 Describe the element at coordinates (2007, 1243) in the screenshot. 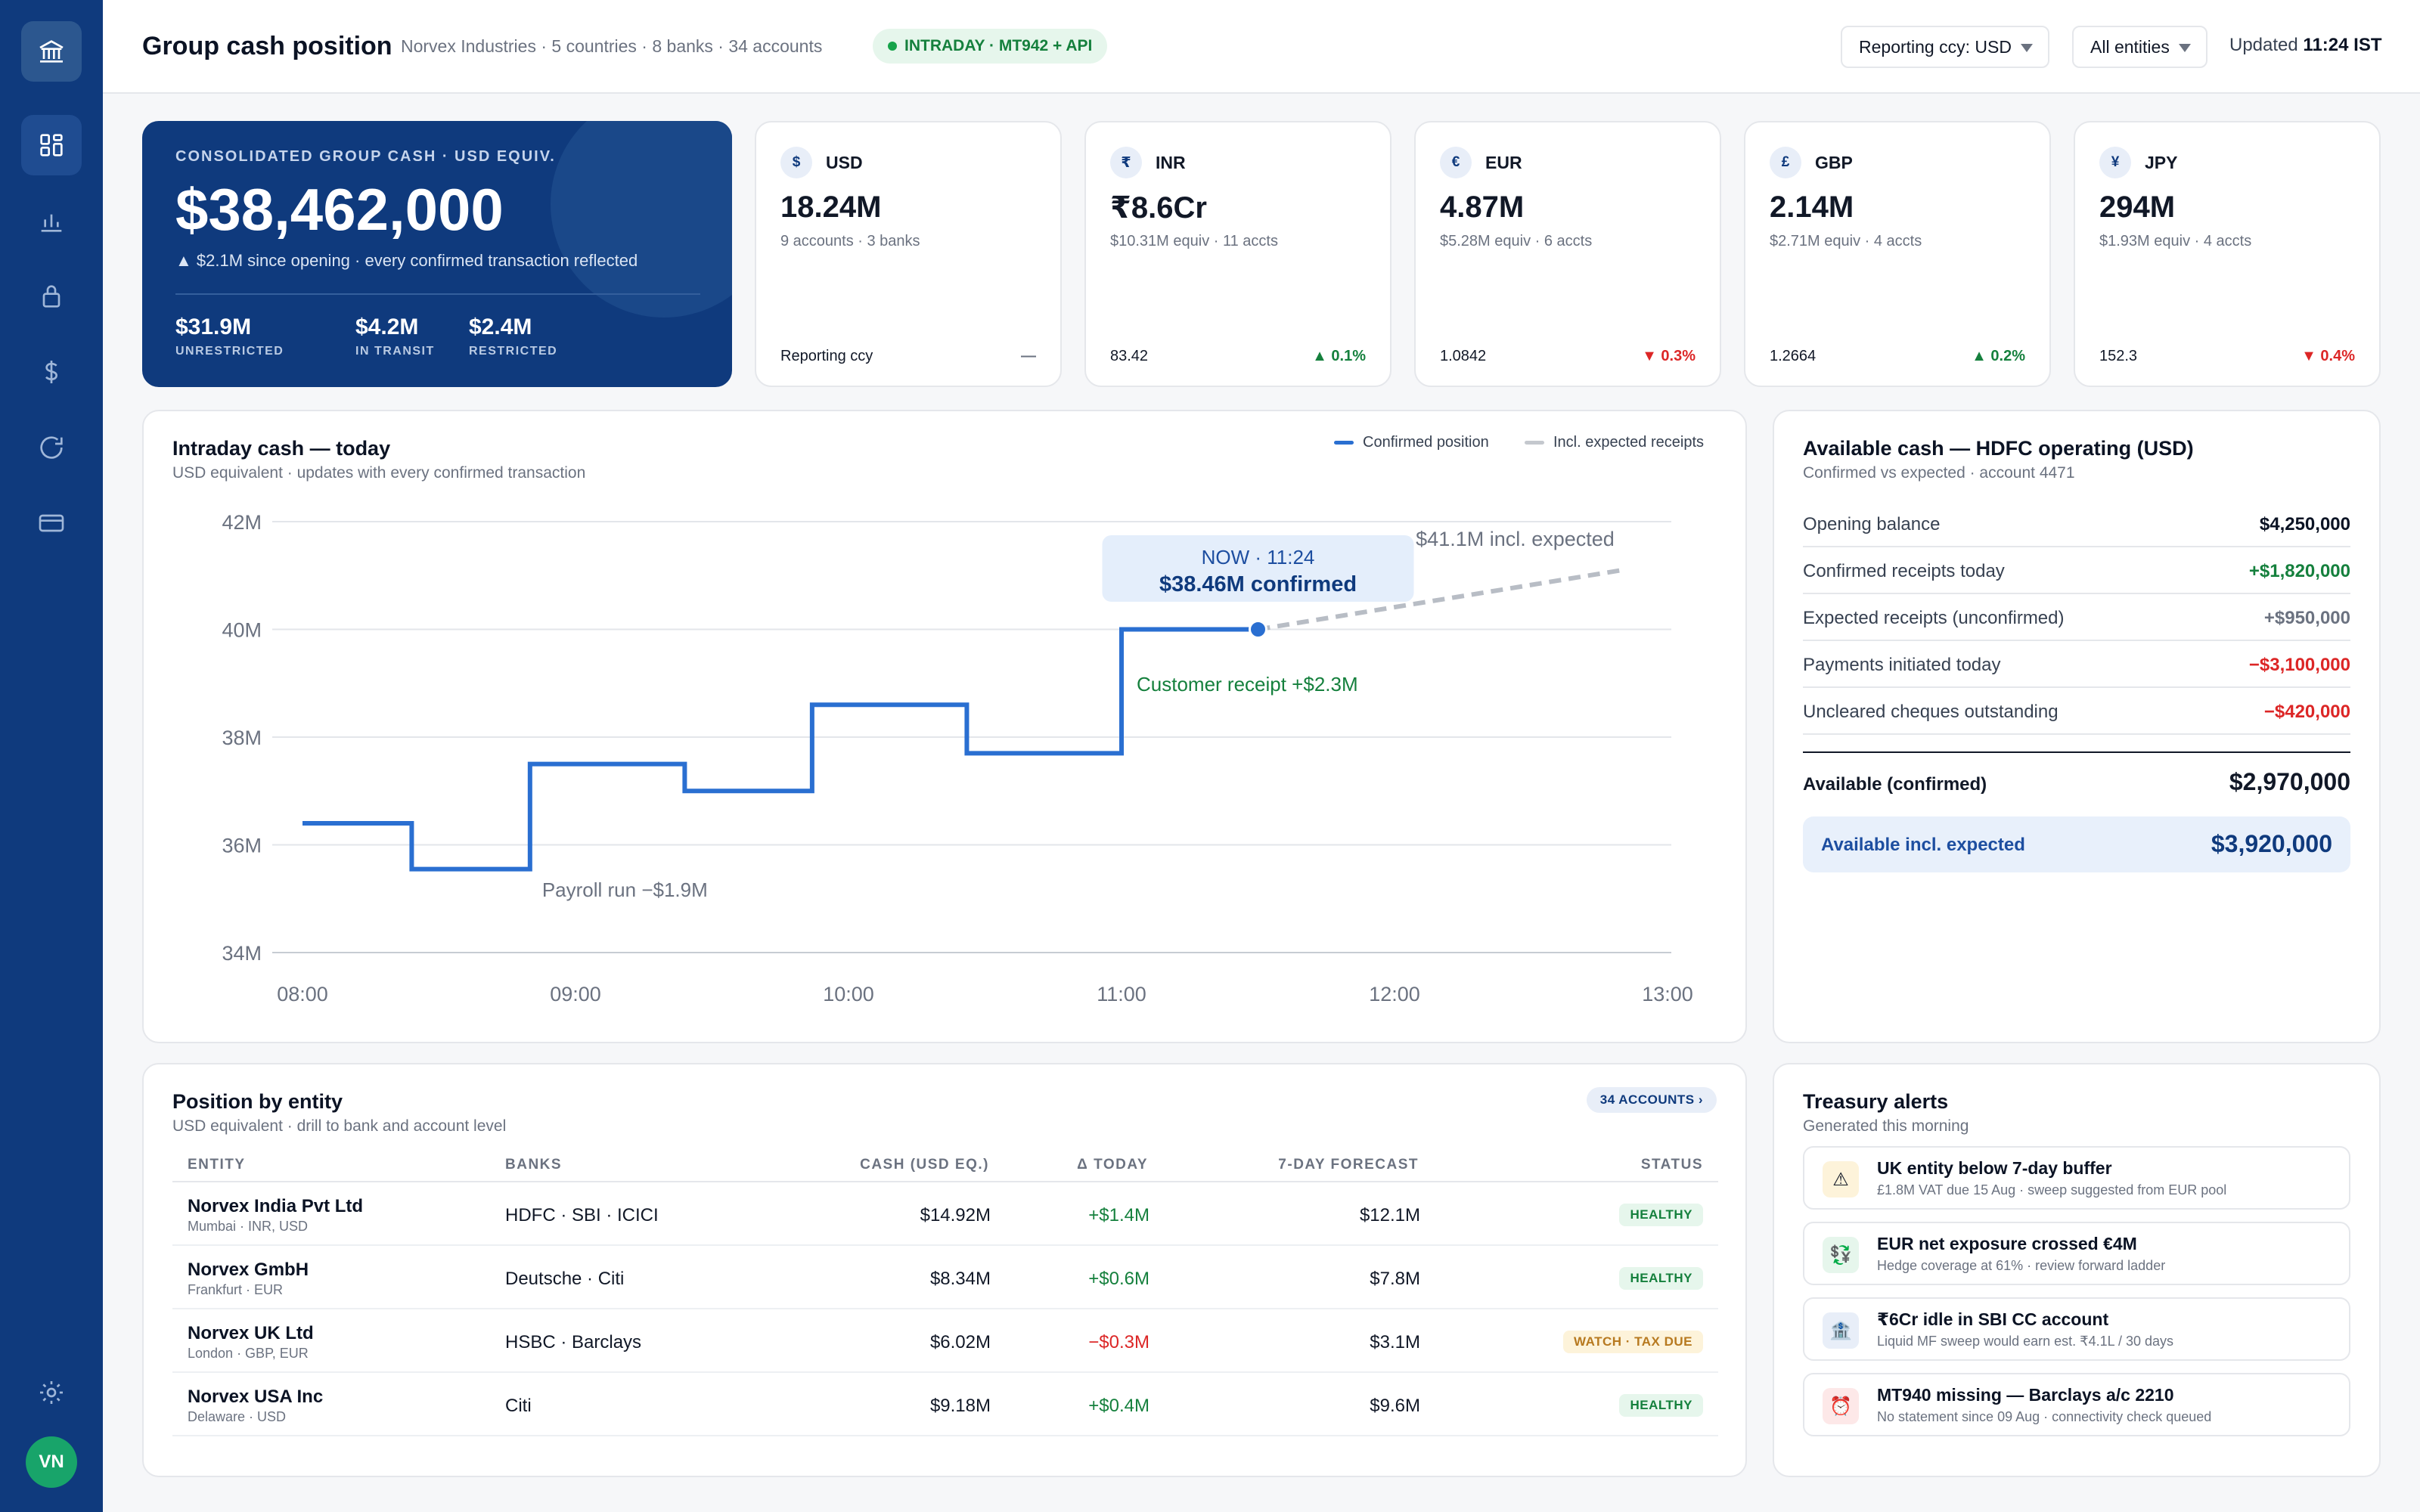

I see `alert-title: EUR net exposure crossed €4M` at that location.